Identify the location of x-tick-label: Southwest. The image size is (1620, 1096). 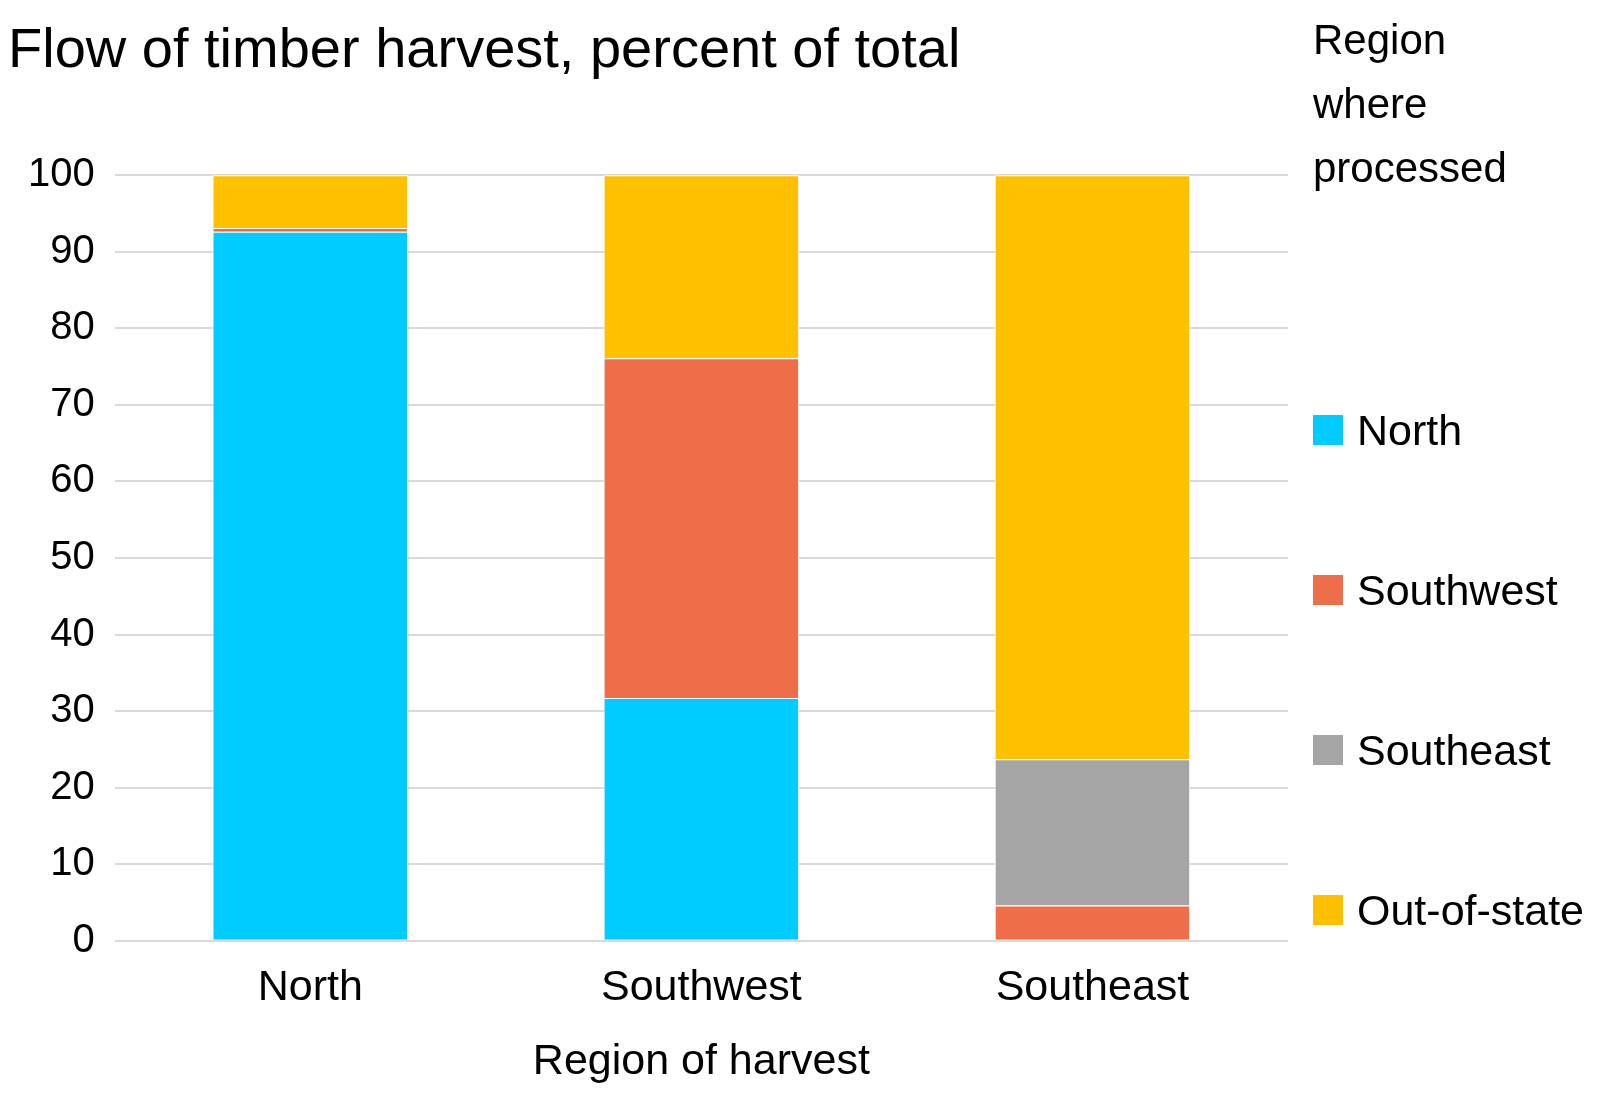
(701, 985).